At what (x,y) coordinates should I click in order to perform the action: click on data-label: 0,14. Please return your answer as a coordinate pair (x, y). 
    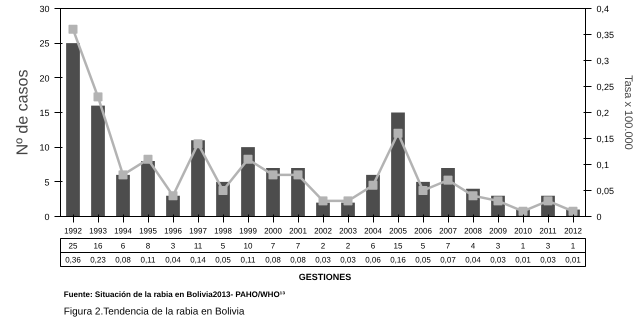
    Looking at the image, I should click on (198, 260).